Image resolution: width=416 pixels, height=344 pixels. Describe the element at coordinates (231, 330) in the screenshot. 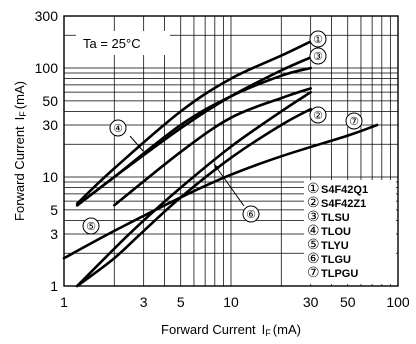

I see `x-axis-label: Forward Current IF (mA)` at that location.